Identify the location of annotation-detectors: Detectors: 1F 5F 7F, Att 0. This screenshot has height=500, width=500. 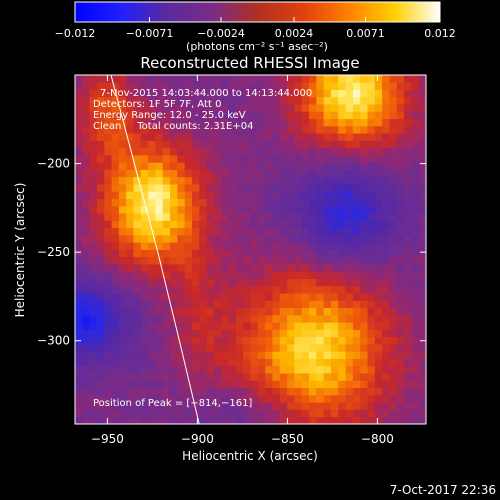
(157, 104).